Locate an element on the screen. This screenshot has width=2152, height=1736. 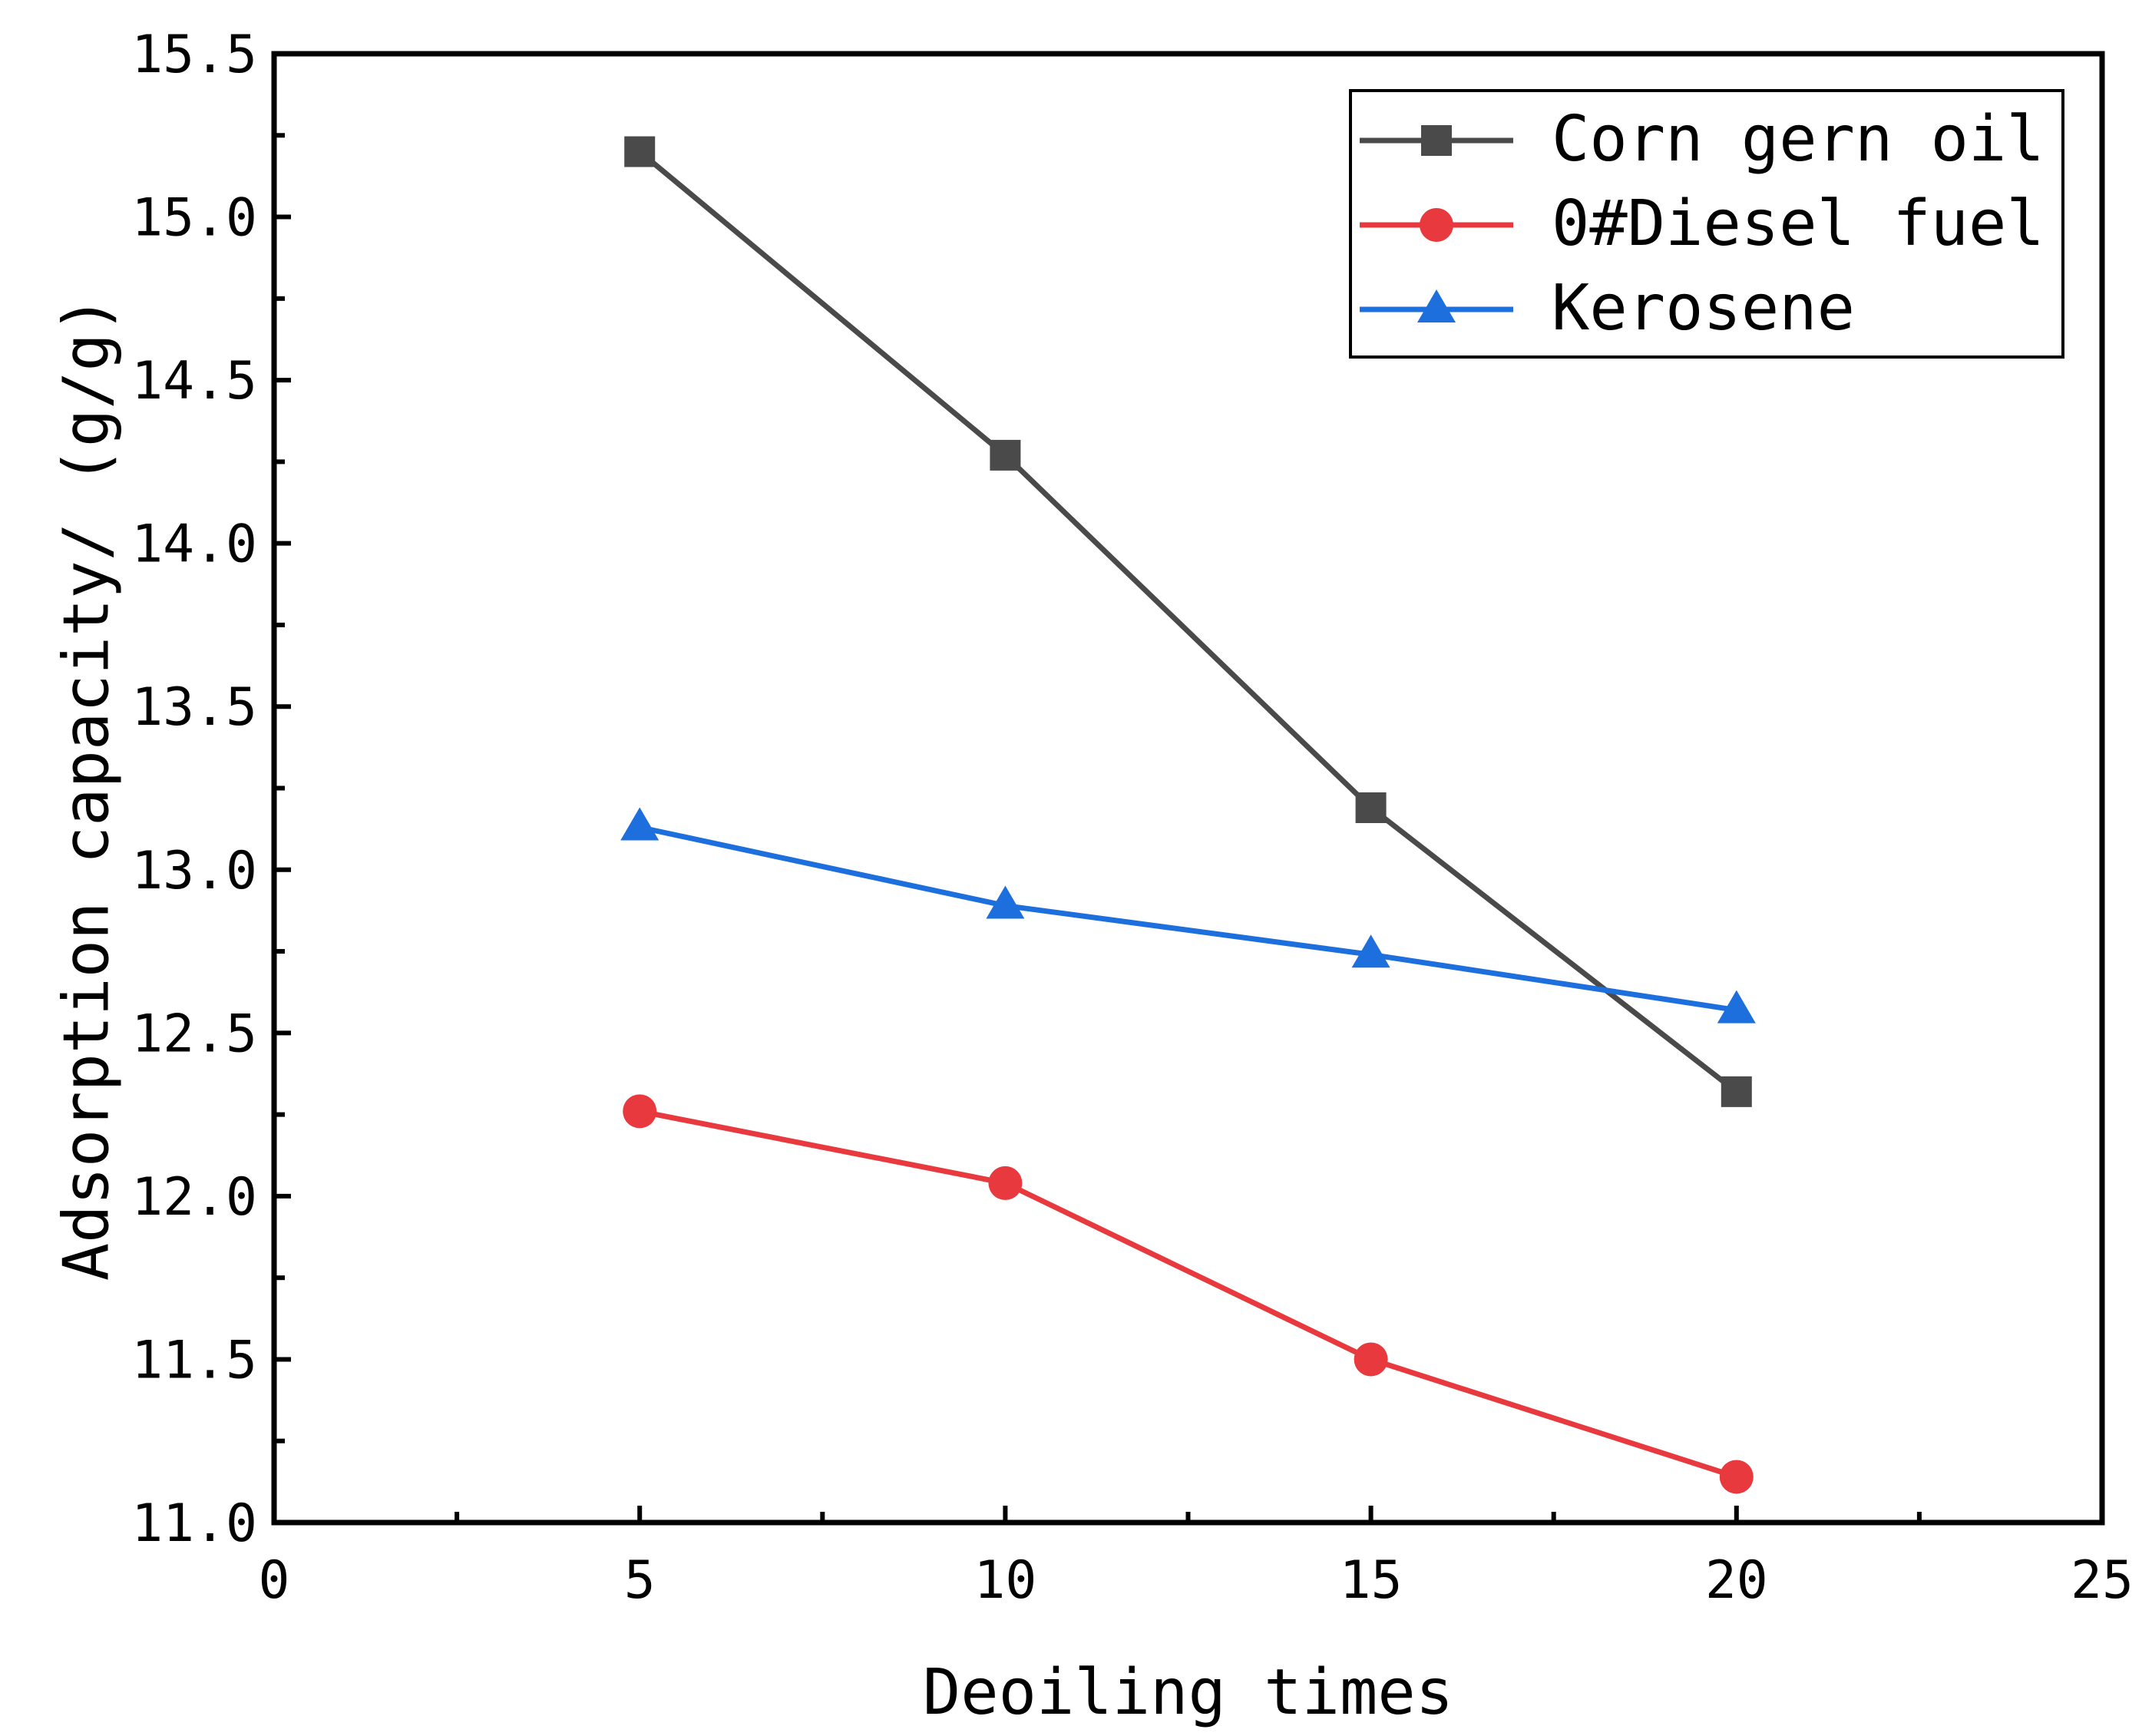
x-tick-label: 15 is located at coordinates (1371, 1581).